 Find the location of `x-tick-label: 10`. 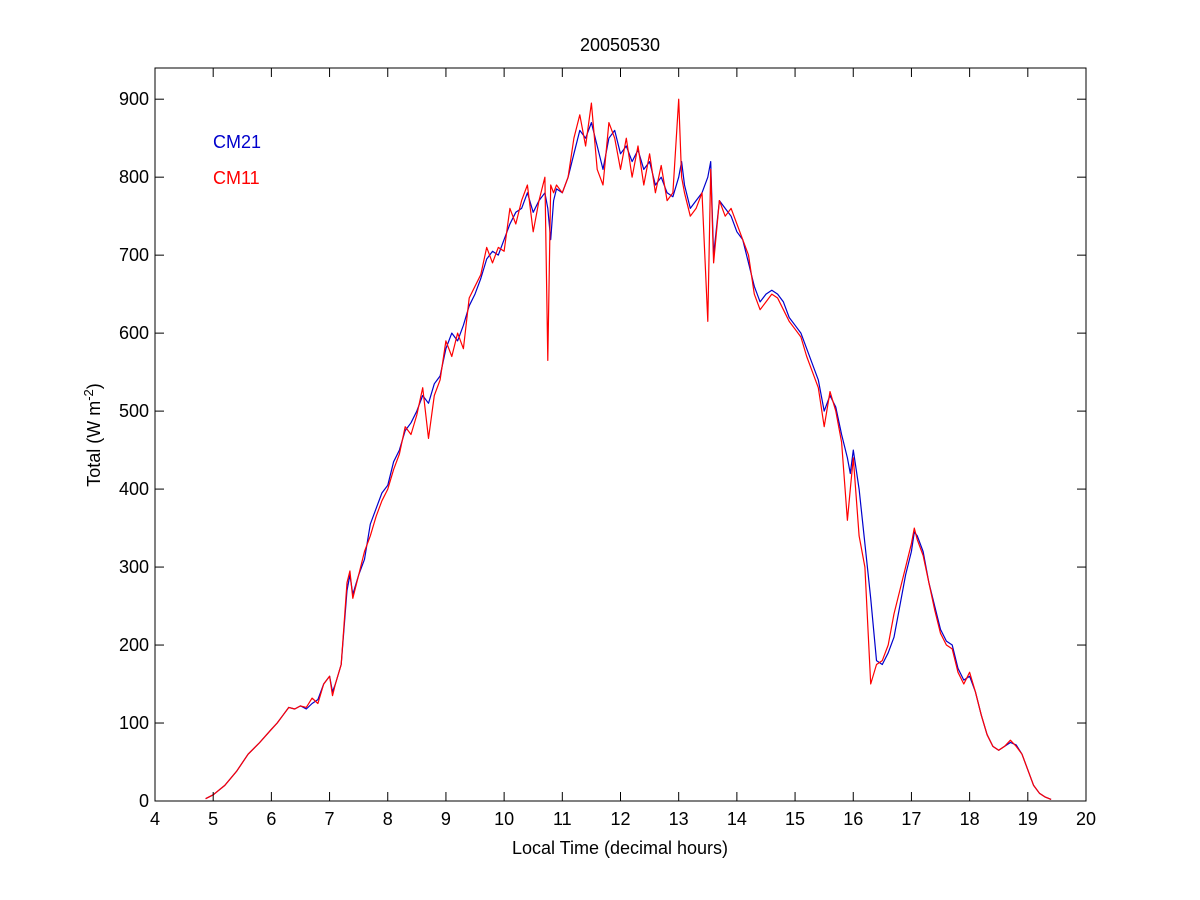

x-tick-label: 10 is located at coordinates (504, 819).